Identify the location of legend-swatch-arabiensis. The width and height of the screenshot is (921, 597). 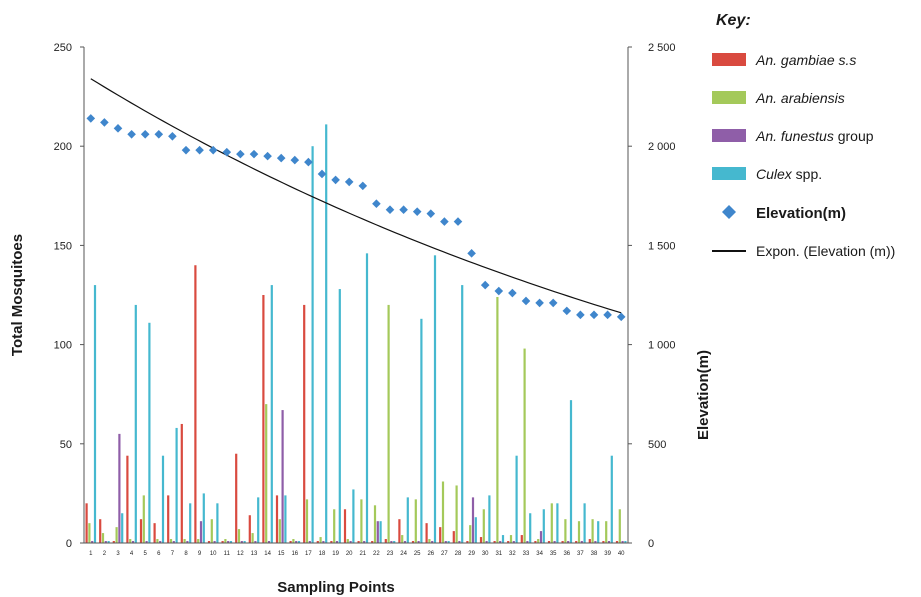
(729, 97).